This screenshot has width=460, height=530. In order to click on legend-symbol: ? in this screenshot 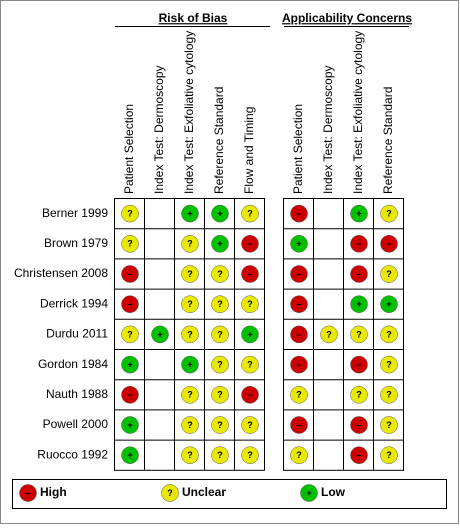, I will do `click(170, 493)`.